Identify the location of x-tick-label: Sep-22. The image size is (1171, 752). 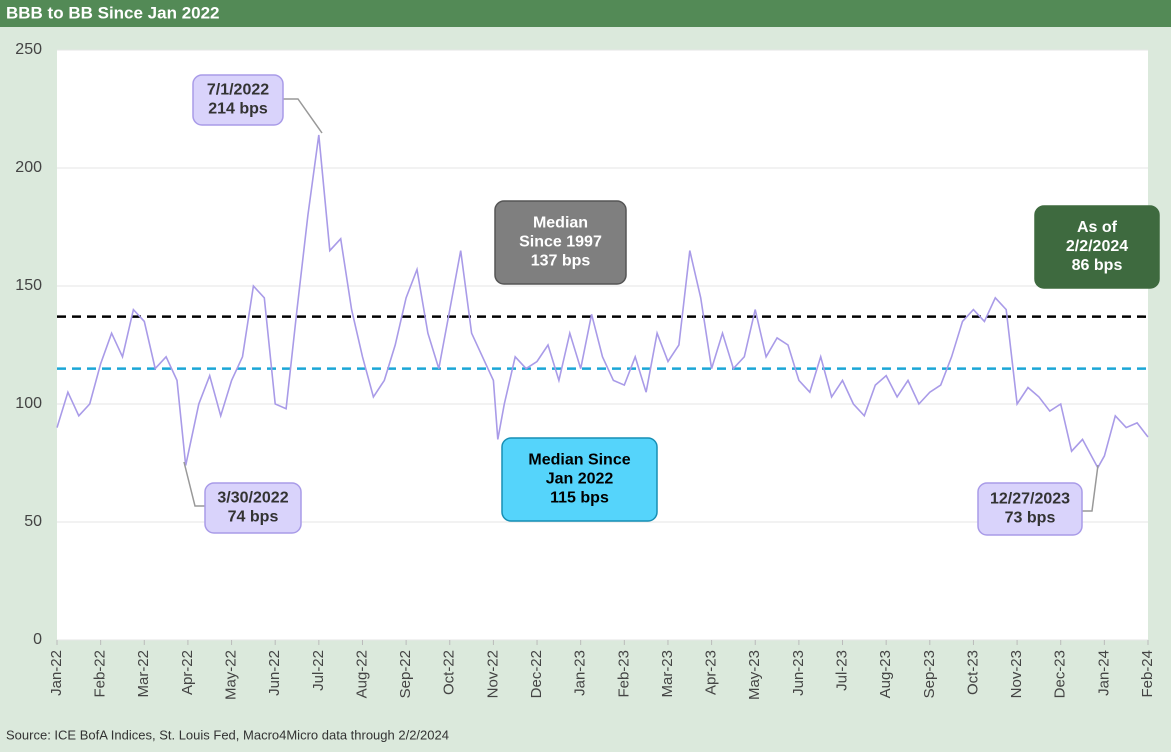
(405, 674).